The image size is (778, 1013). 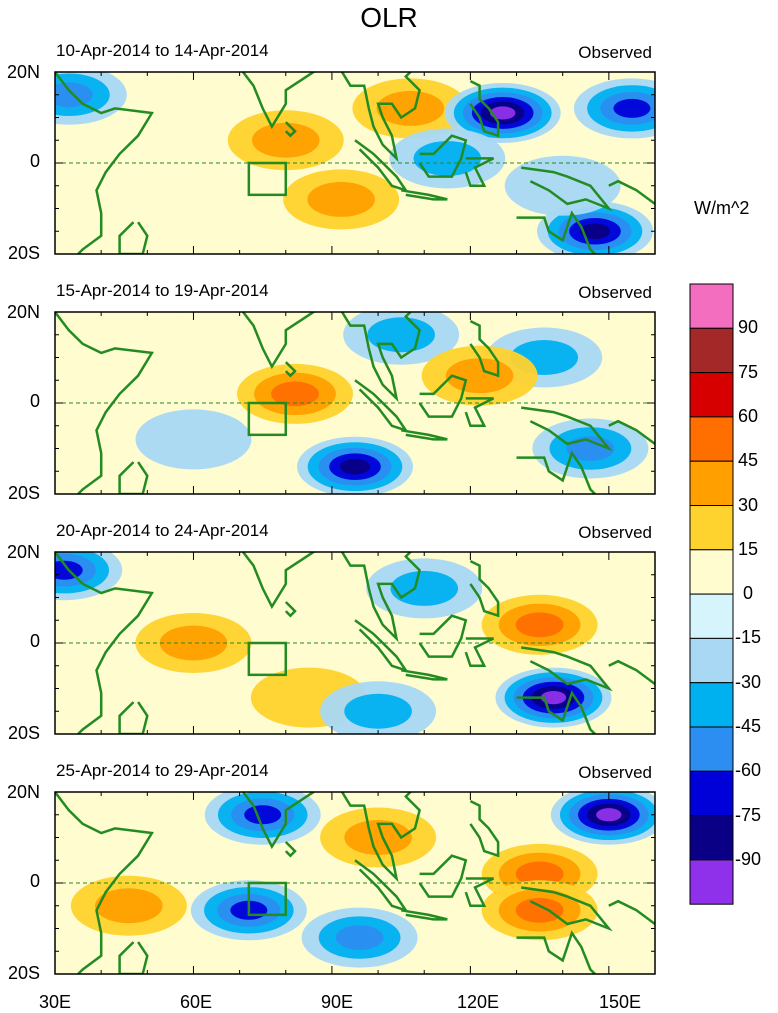 What do you see at coordinates (748, 415) in the screenshot?
I see `colorbar-label: 60` at bounding box center [748, 415].